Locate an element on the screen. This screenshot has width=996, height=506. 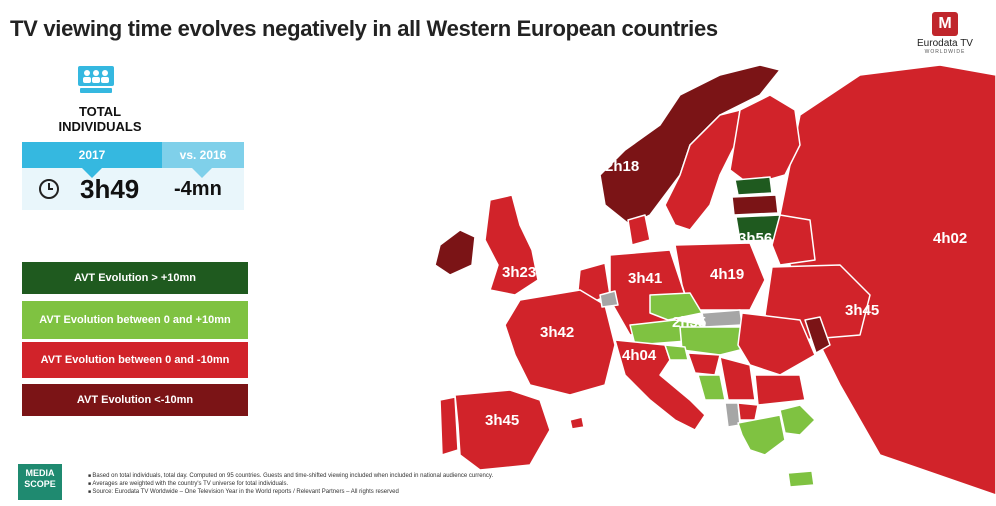
audience-icon is located at coordinates (96, 79).